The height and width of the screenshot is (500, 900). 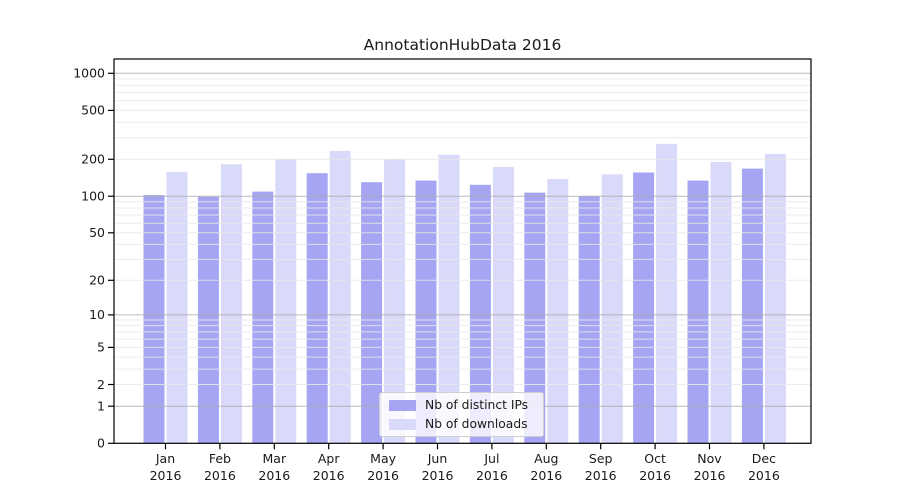 What do you see at coordinates (383, 458) in the screenshot?
I see `x-tick-label-month: May` at bounding box center [383, 458].